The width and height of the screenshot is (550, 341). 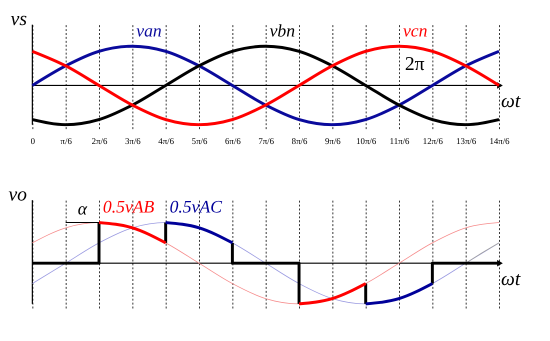 I want to click on x-tick-label: 2π/6, so click(x=100, y=141).